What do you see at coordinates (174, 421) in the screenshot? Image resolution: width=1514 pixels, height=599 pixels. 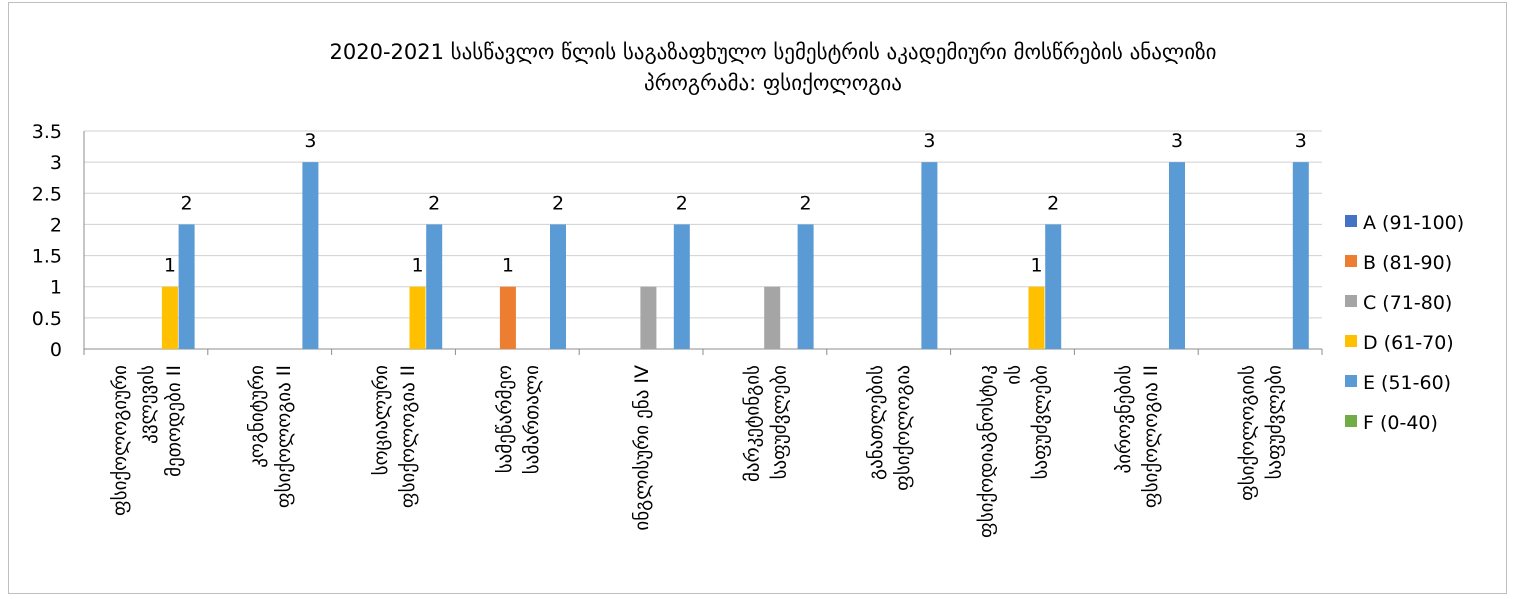 I see `x-tick-label: მეთოდები II` at bounding box center [174, 421].